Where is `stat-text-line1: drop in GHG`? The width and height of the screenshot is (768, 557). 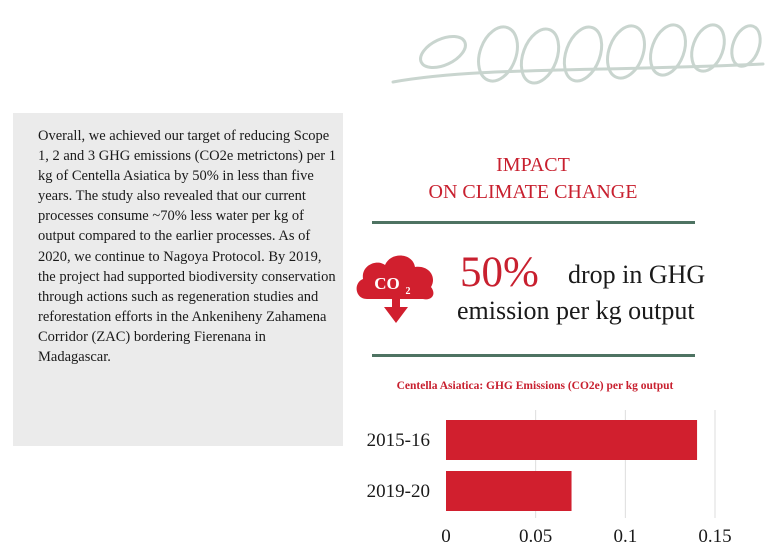 stat-text-line1: drop in GHG is located at coordinates (637, 274).